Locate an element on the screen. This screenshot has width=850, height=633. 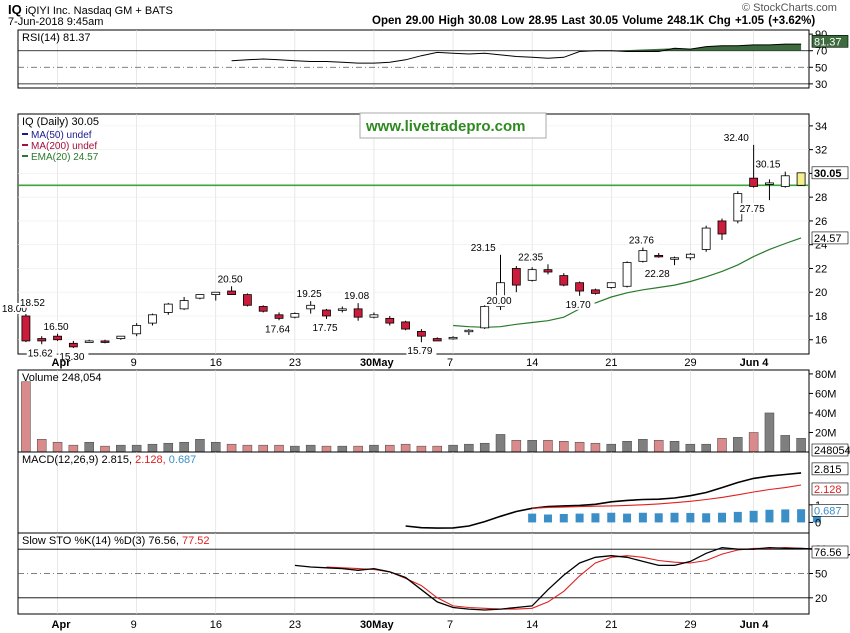
bottom-x-label: 14 is located at coordinates (532, 625).